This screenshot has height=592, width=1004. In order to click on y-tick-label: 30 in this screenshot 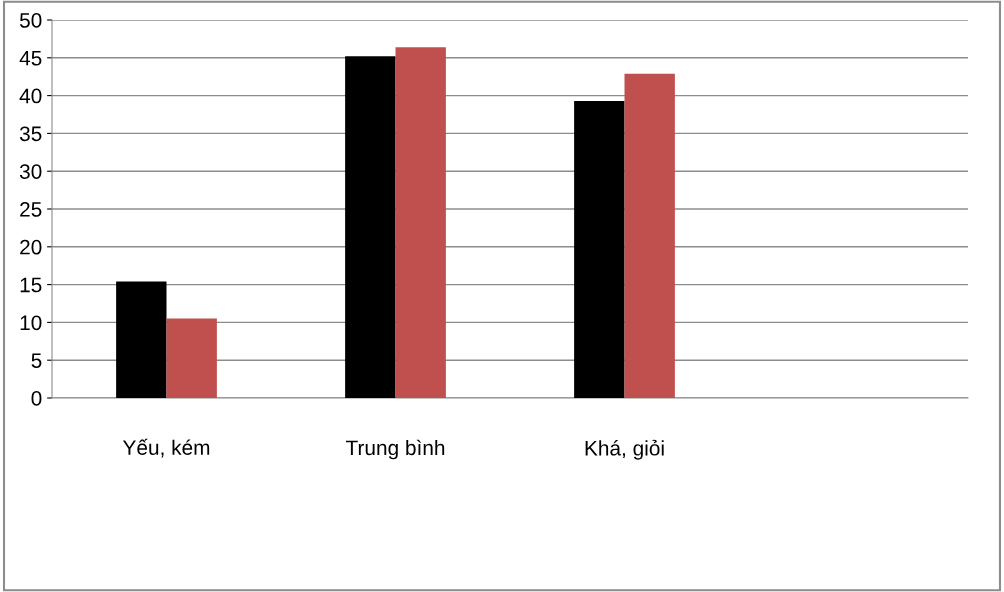, I will do `click(30, 171)`.